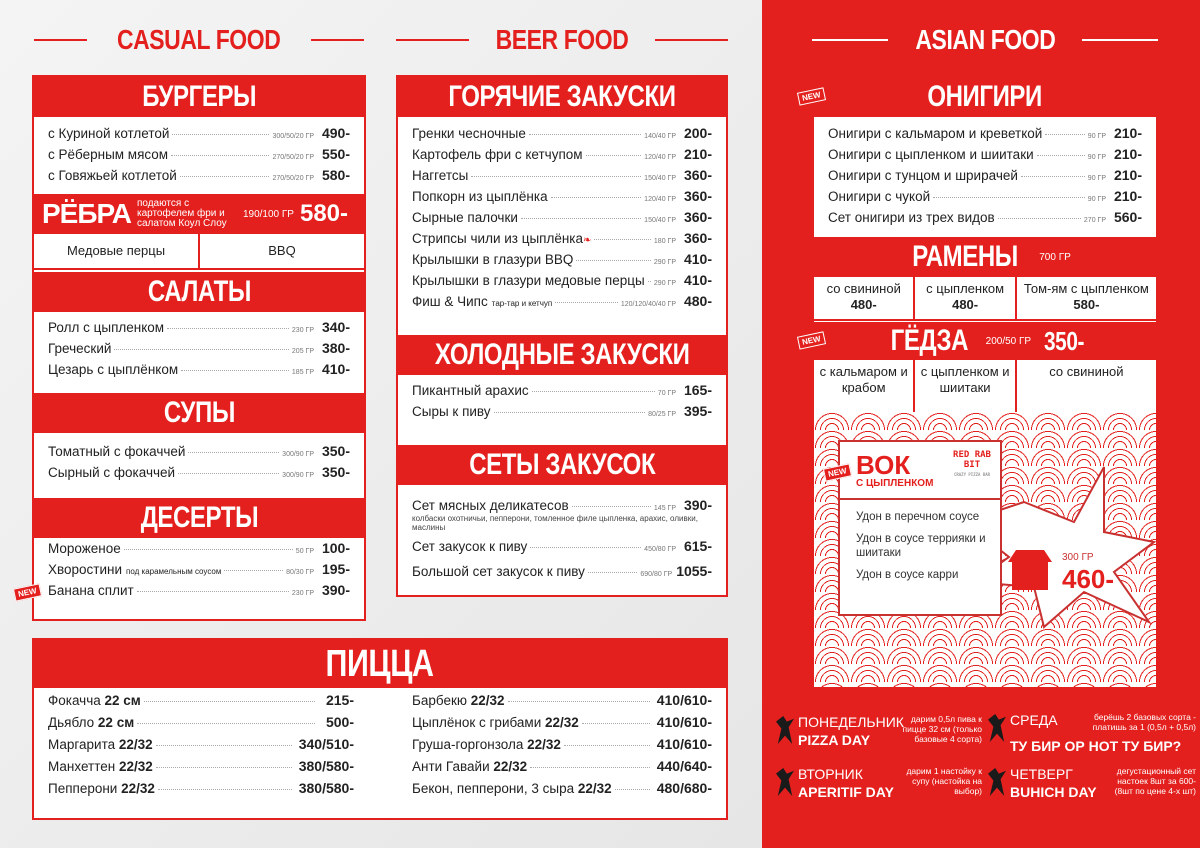  I want to click on item-price: 200-, so click(697, 133).